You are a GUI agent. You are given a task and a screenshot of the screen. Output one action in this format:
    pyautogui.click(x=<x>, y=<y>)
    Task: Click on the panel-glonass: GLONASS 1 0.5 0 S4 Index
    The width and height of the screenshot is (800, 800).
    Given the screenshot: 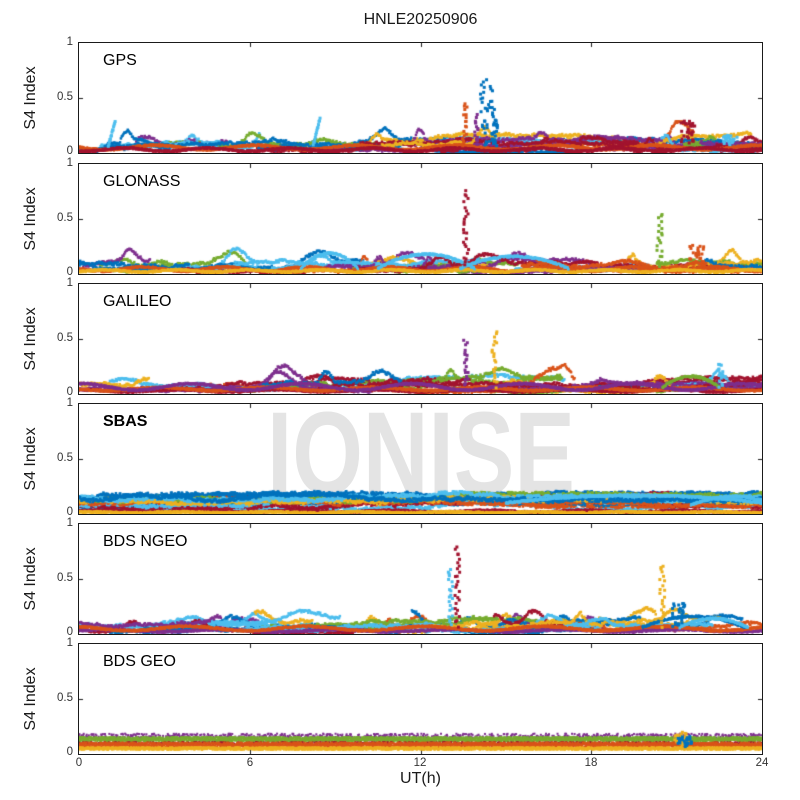 What is the action you would take?
    pyautogui.click(x=392, y=217)
    